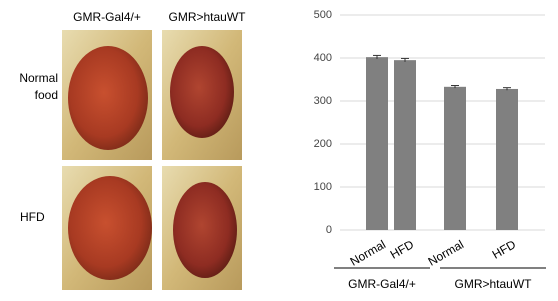 This screenshot has height=301, width=558. What do you see at coordinates (32, 217) in the screenshot?
I see `row-label: HFD` at bounding box center [32, 217].